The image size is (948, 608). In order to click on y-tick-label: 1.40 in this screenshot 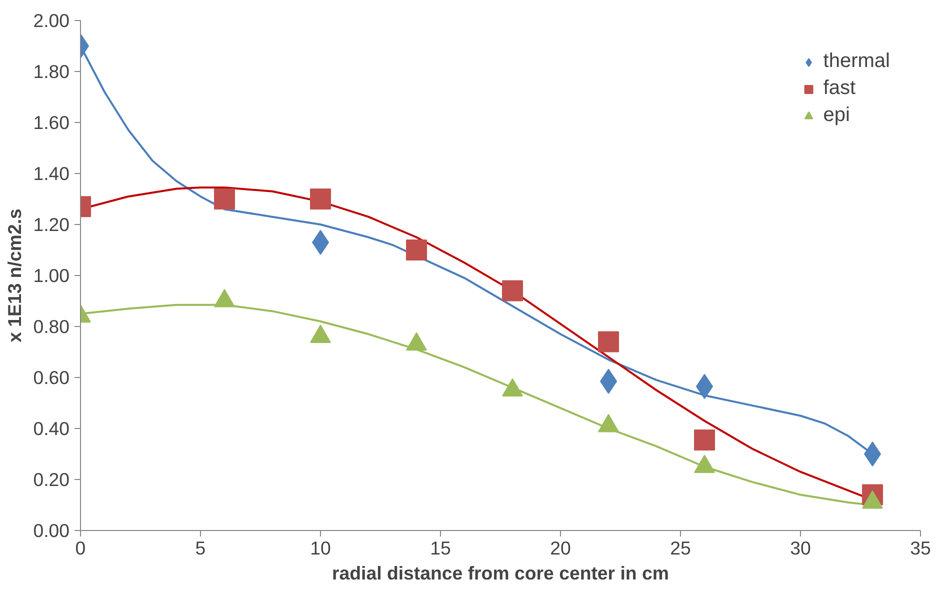, I will do `click(51, 173)`.